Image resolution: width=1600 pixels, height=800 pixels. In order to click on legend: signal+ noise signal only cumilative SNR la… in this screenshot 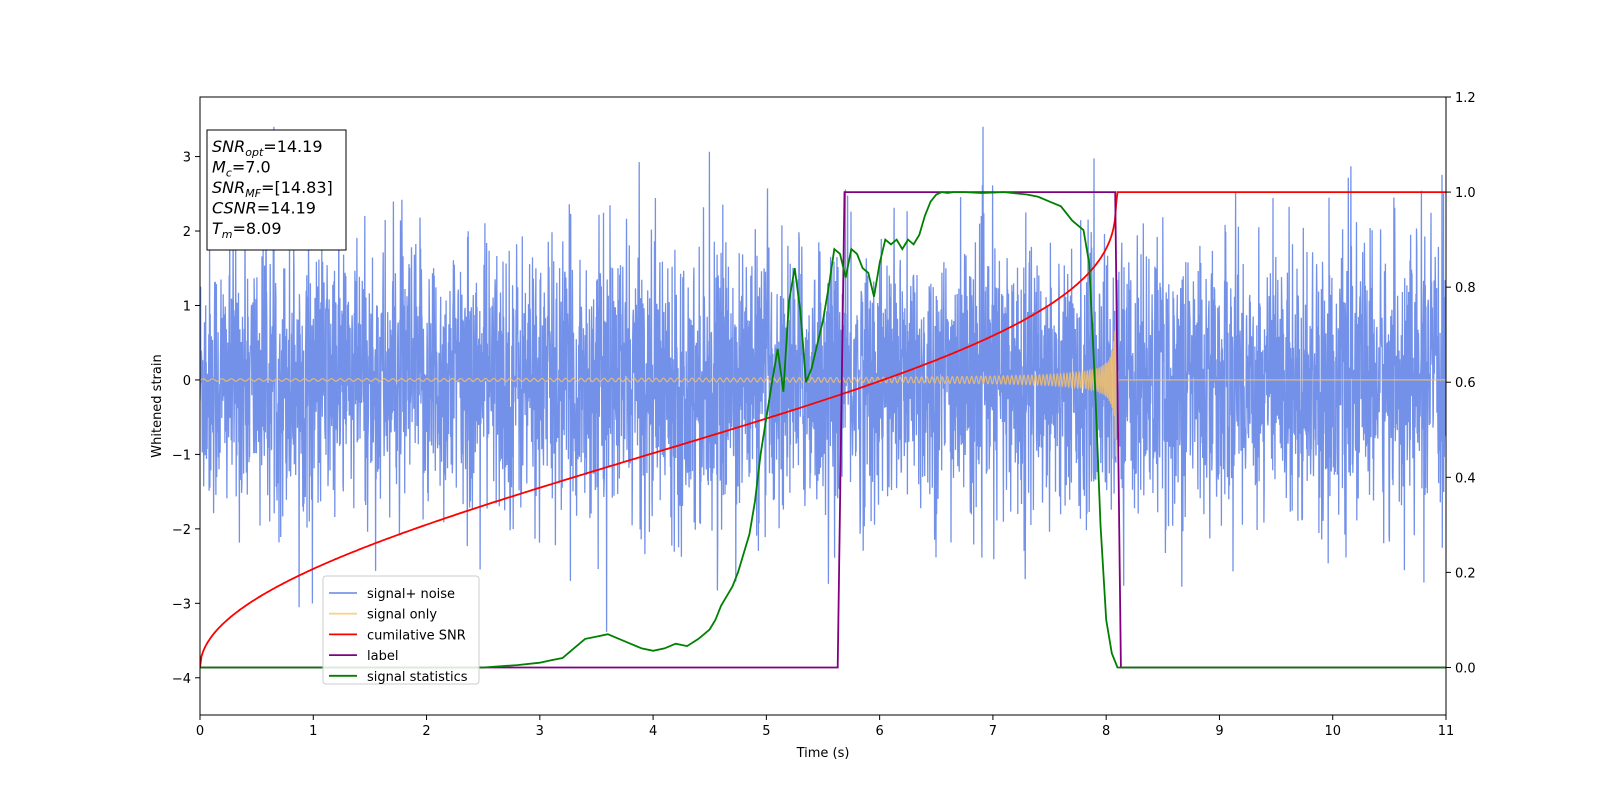, I will do `click(401, 630)`.